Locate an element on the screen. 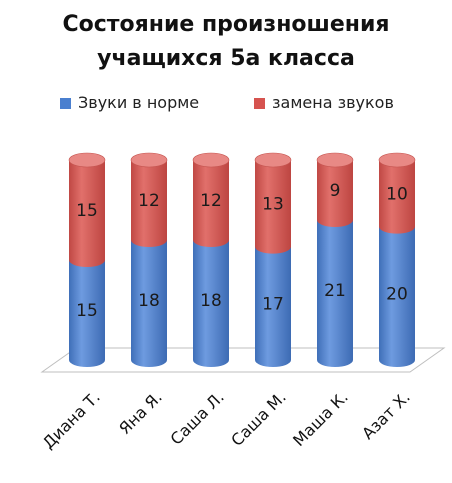  category-label: Азат Х. is located at coordinates (386, 415).